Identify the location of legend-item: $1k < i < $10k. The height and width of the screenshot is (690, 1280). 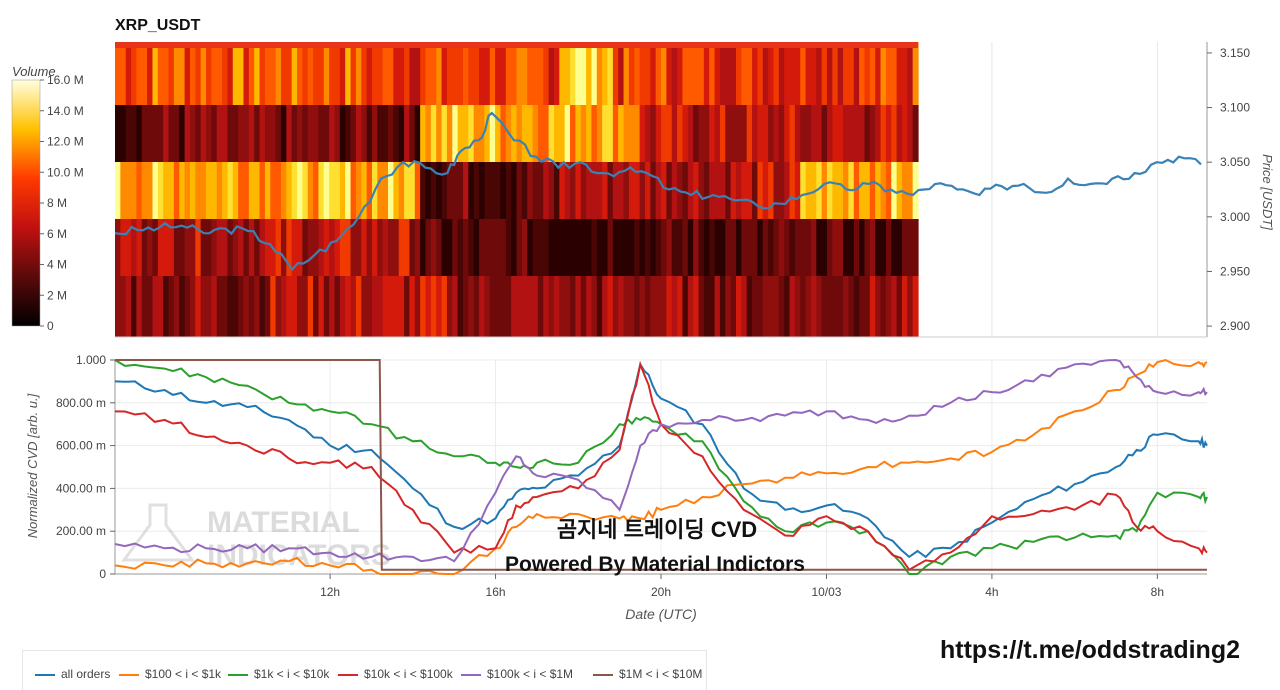
(278, 674).